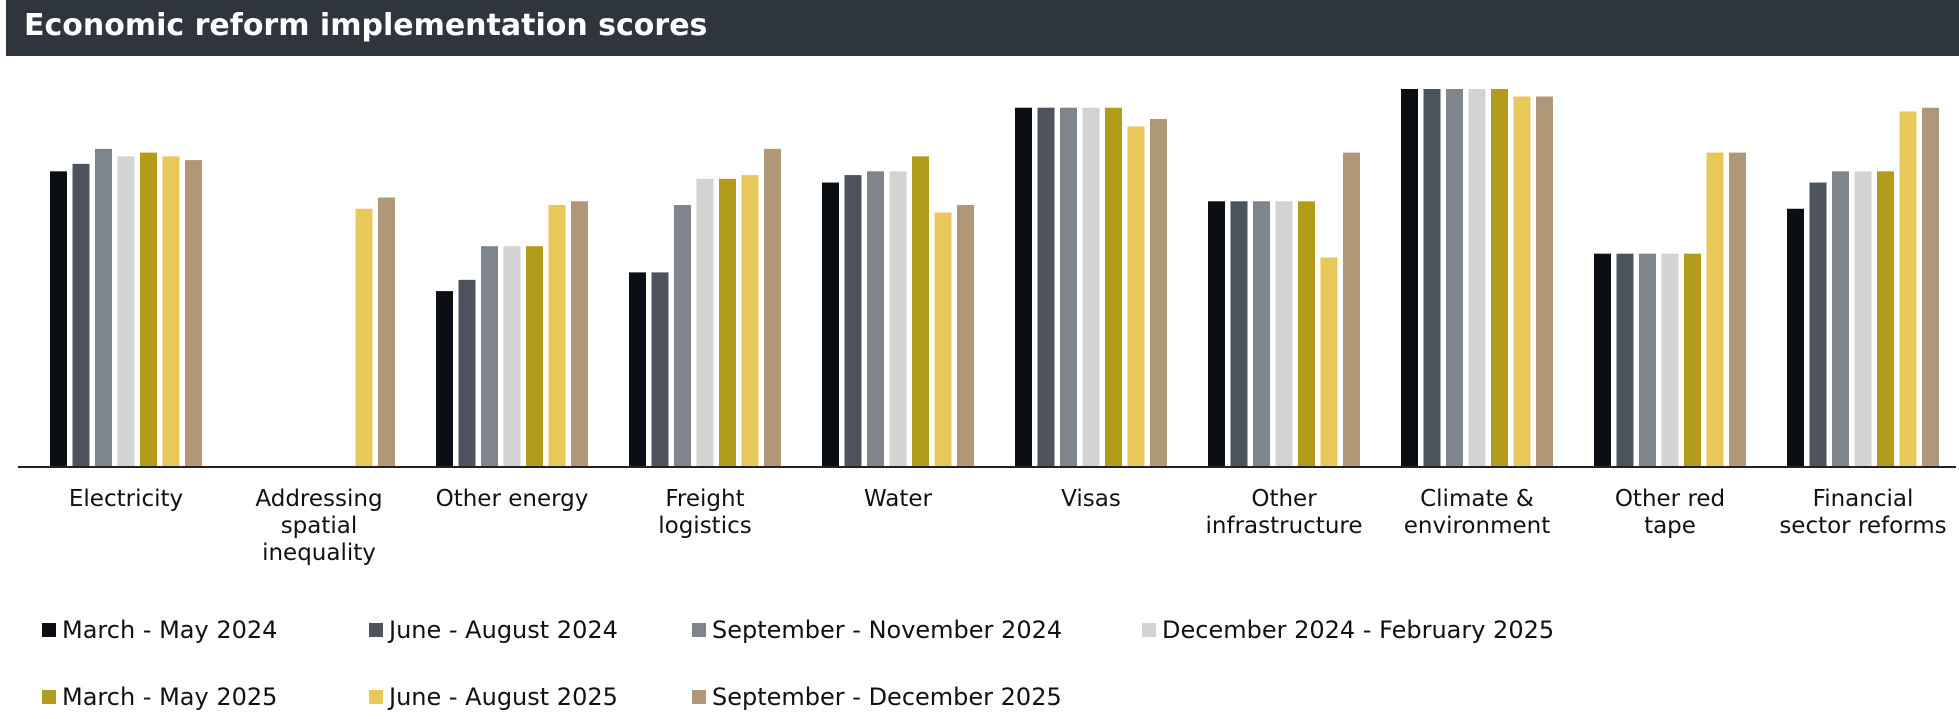 This screenshot has height=719, width=1959. I want to click on chart-title: Economic reform implementation scores, so click(366, 25).